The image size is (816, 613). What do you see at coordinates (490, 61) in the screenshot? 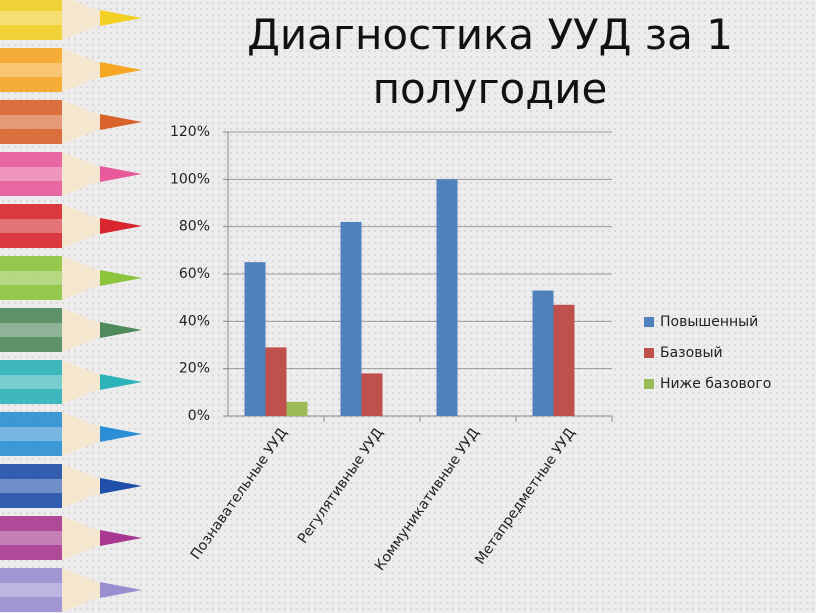
I see `chart-title: Диагностика УУД за 1 полугодие` at bounding box center [490, 61].